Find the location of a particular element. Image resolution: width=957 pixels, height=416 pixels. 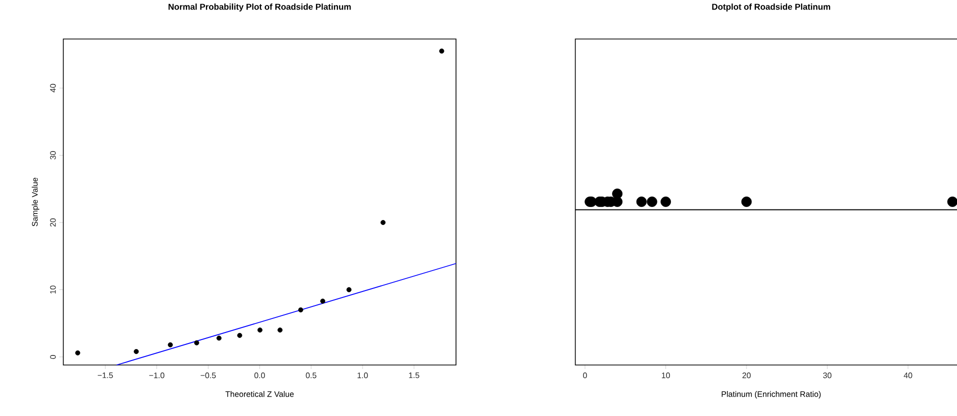

y-tick-label: 20 is located at coordinates (53, 222).